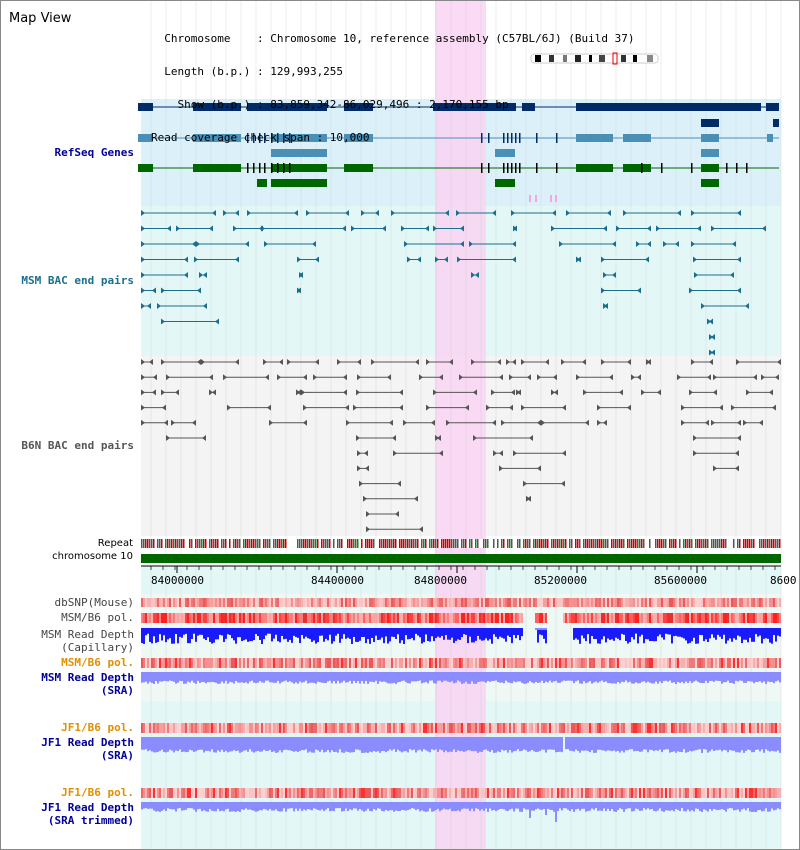  Describe the element at coordinates (77, 280) in the screenshot. I see `label-msm-bac: MSM BAC end pairs` at that location.